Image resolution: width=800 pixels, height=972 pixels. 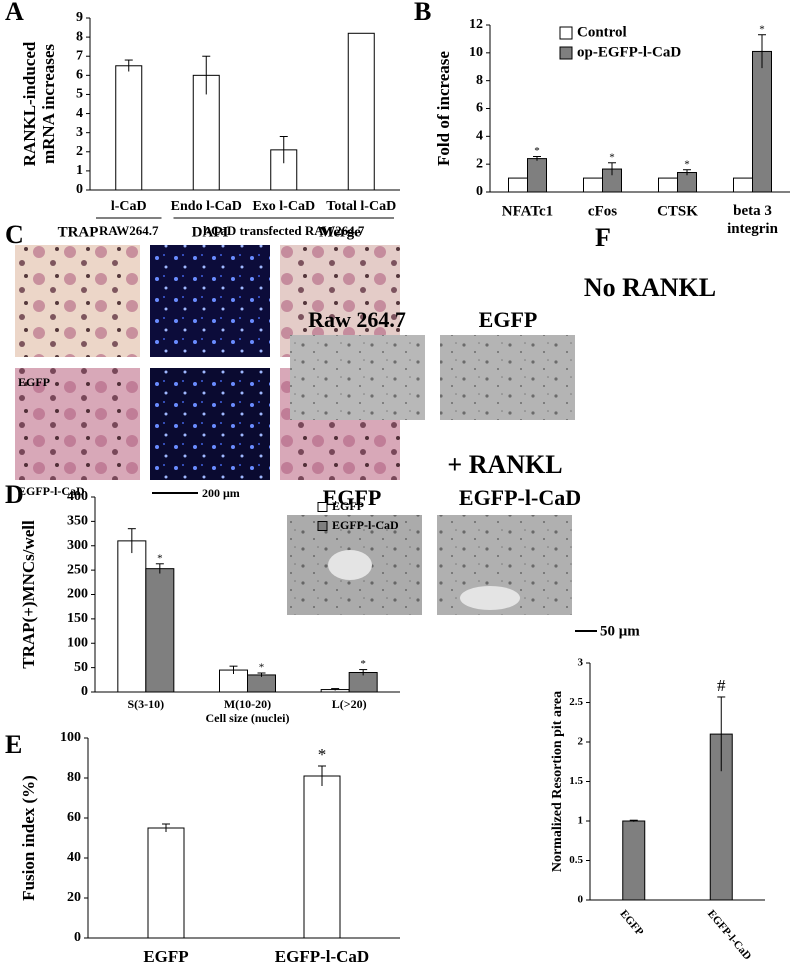 What do you see at coordinates (504, 464) in the screenshot?
I see `condition-title: + RANKL` at bounding box center [504, 464].